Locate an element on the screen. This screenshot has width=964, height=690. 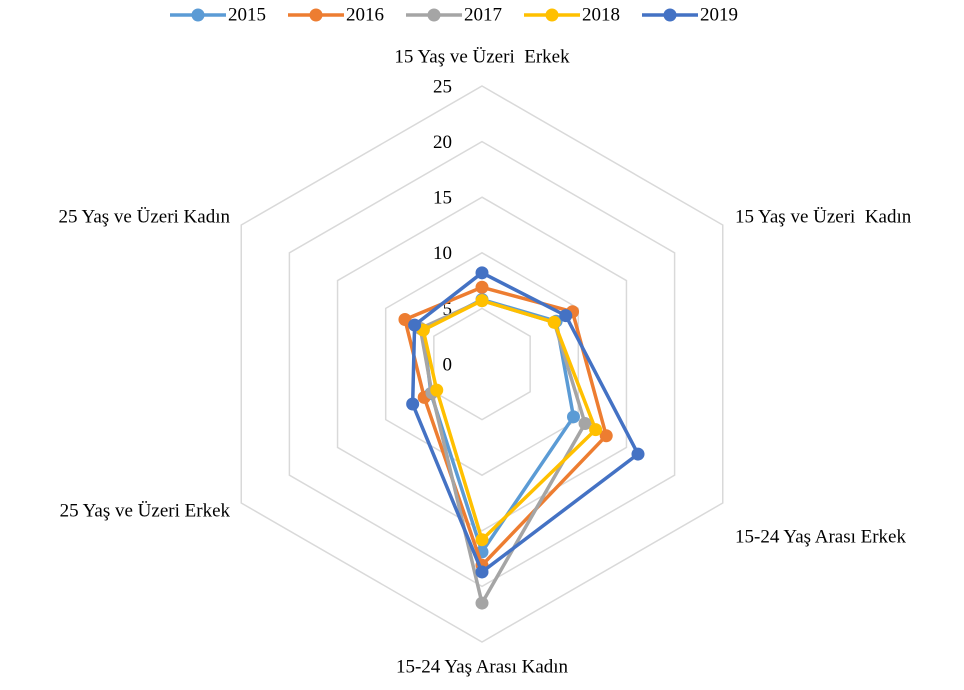
r-tick-label: 5 is located at coordinates (448, 309).